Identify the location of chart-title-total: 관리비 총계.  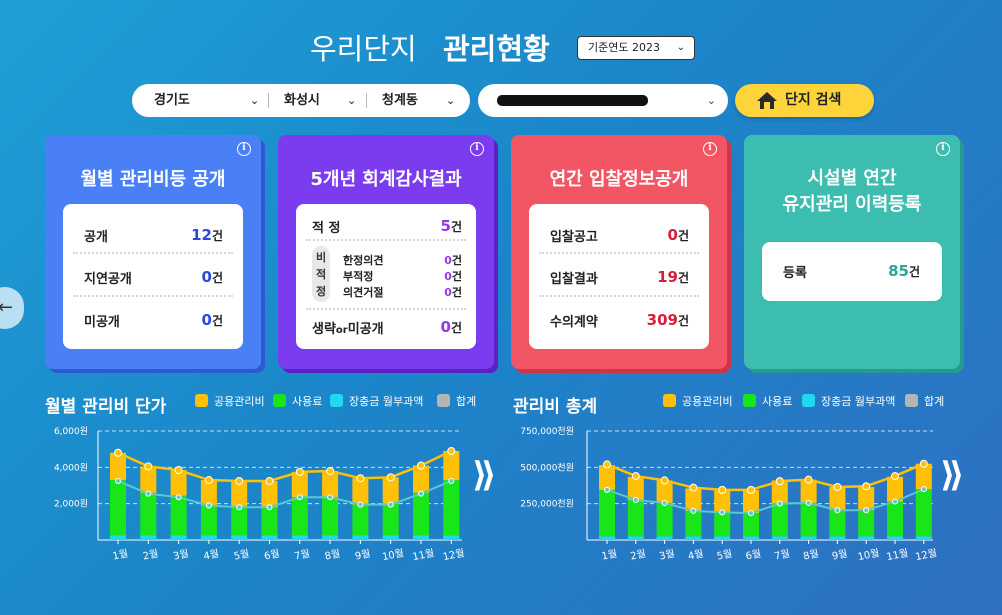
(555, 407).